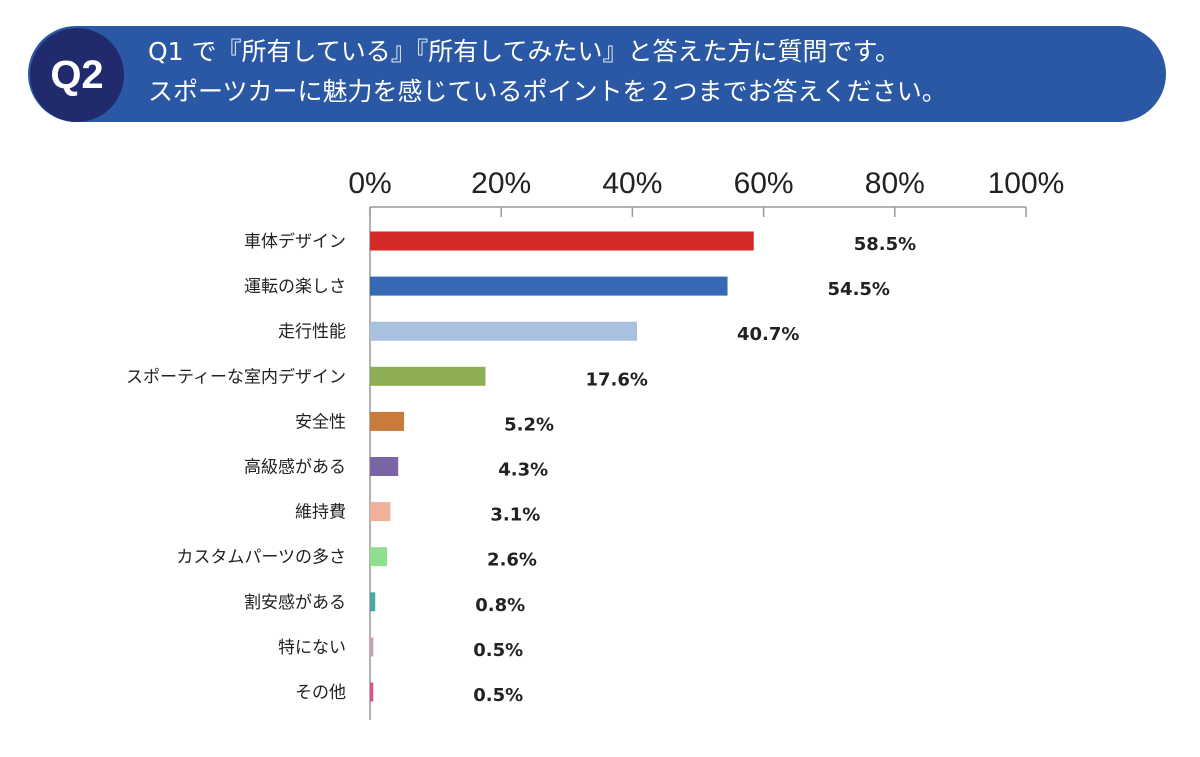 The height and width of the screenshot is (757, 1200). I want to click on x-tick-label: 40%, so click(632, 183).